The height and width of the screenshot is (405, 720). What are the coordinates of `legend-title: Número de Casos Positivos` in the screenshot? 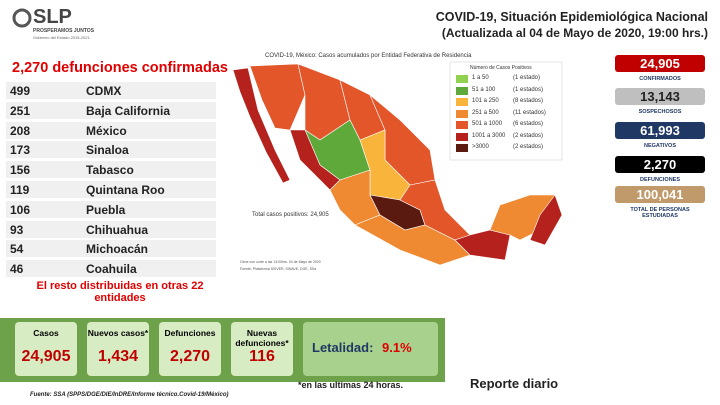 It's located at (501, 68).